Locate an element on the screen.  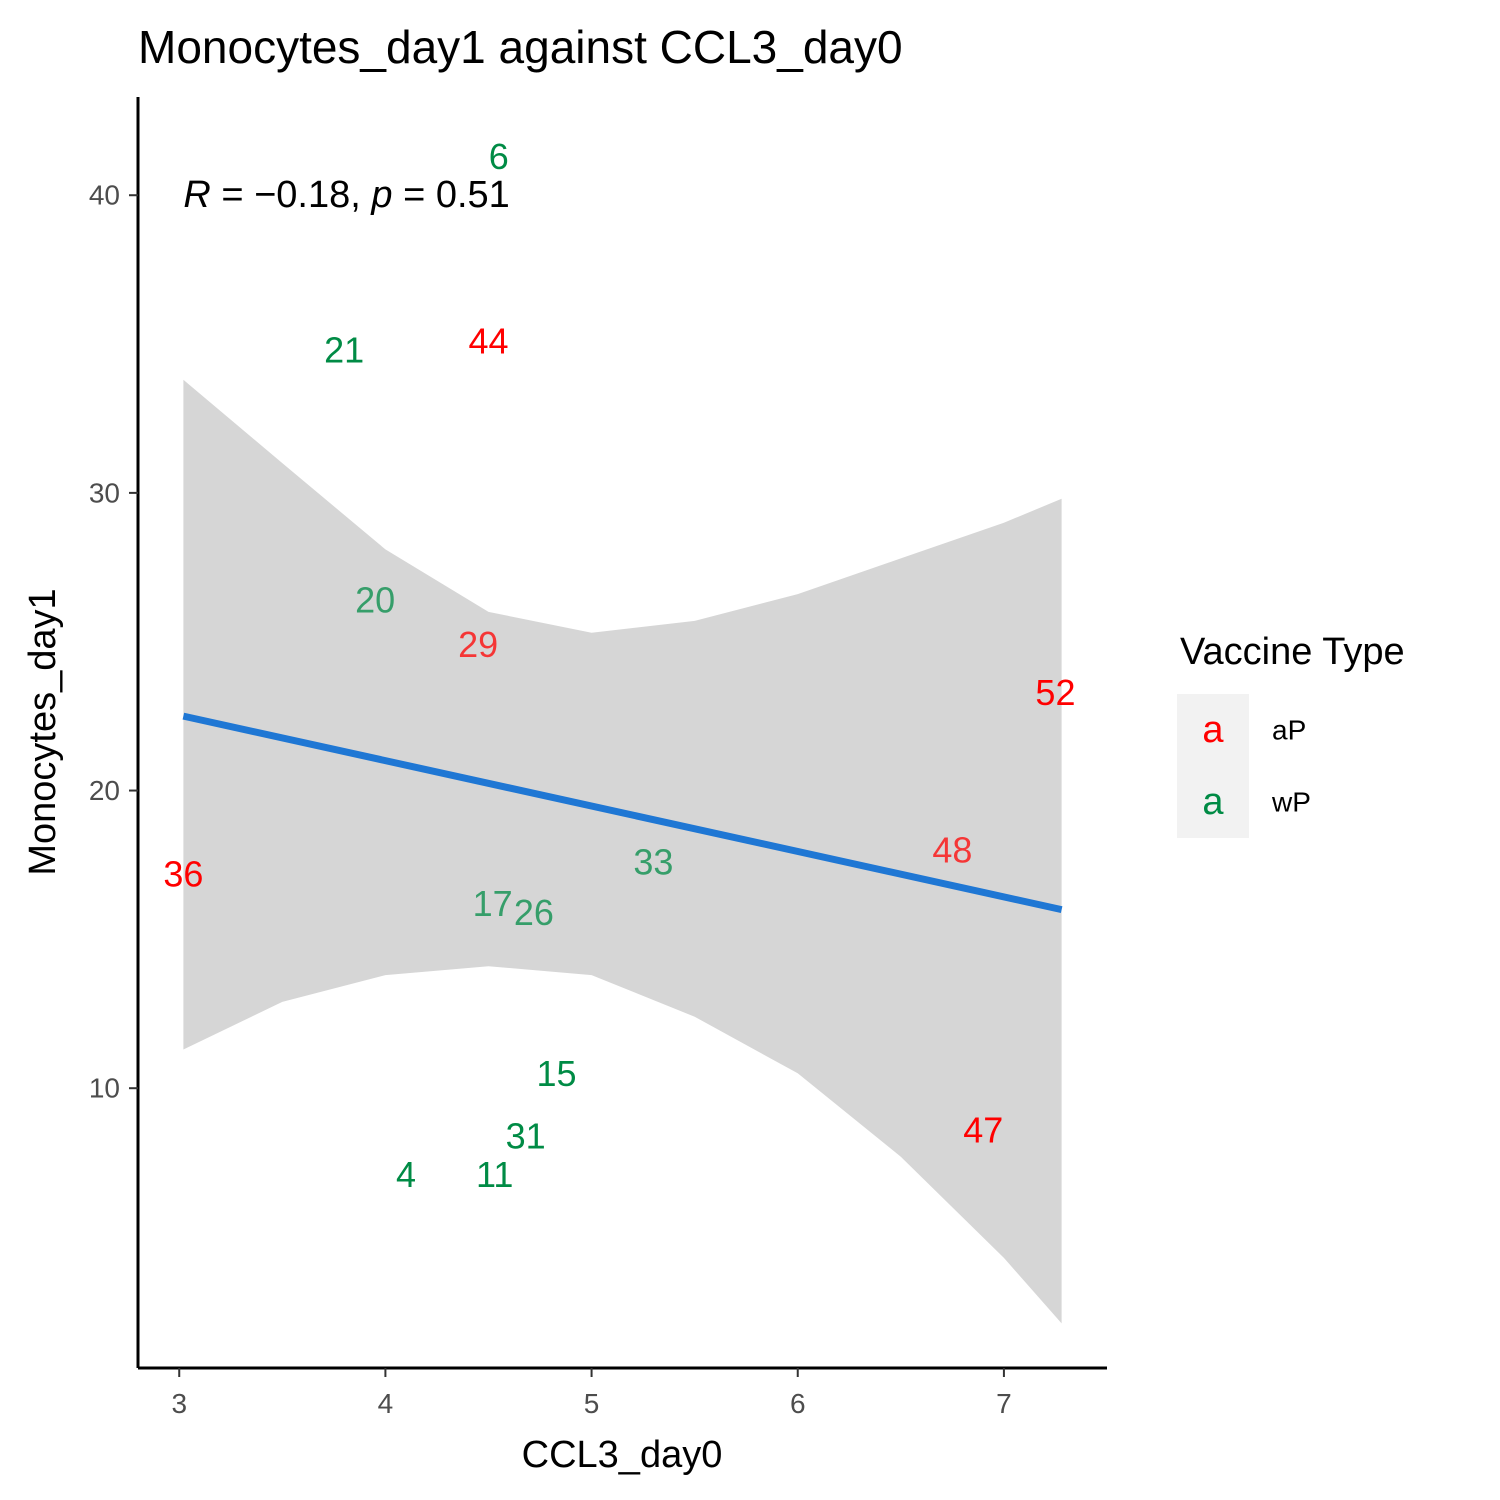
y-tick-label: 20 is located at coordinates (104, 790).